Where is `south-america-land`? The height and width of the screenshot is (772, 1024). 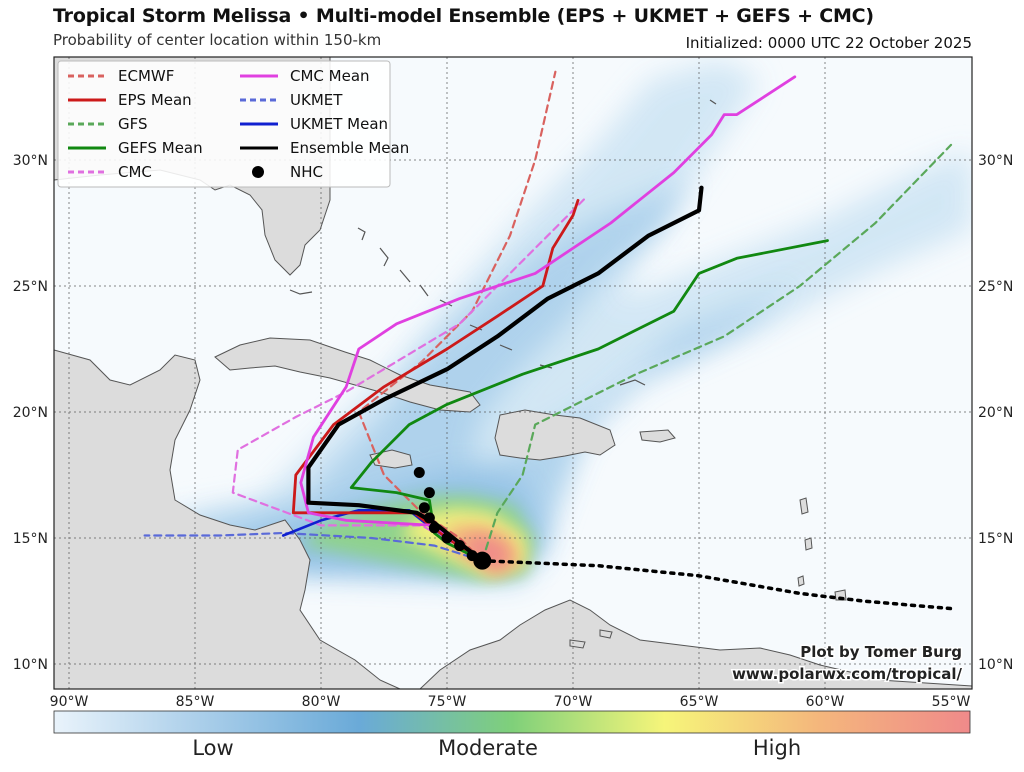
south-america-land is located at coordinates (695, 644).